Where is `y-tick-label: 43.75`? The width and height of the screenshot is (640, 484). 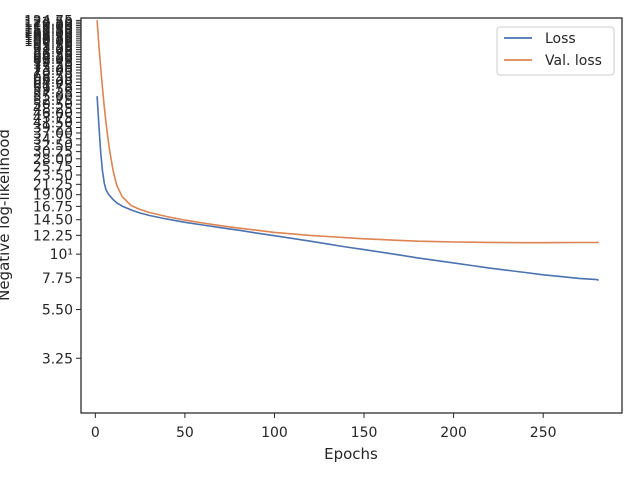 y-tick-label: 43.75 is located at coordinates (53, 118).